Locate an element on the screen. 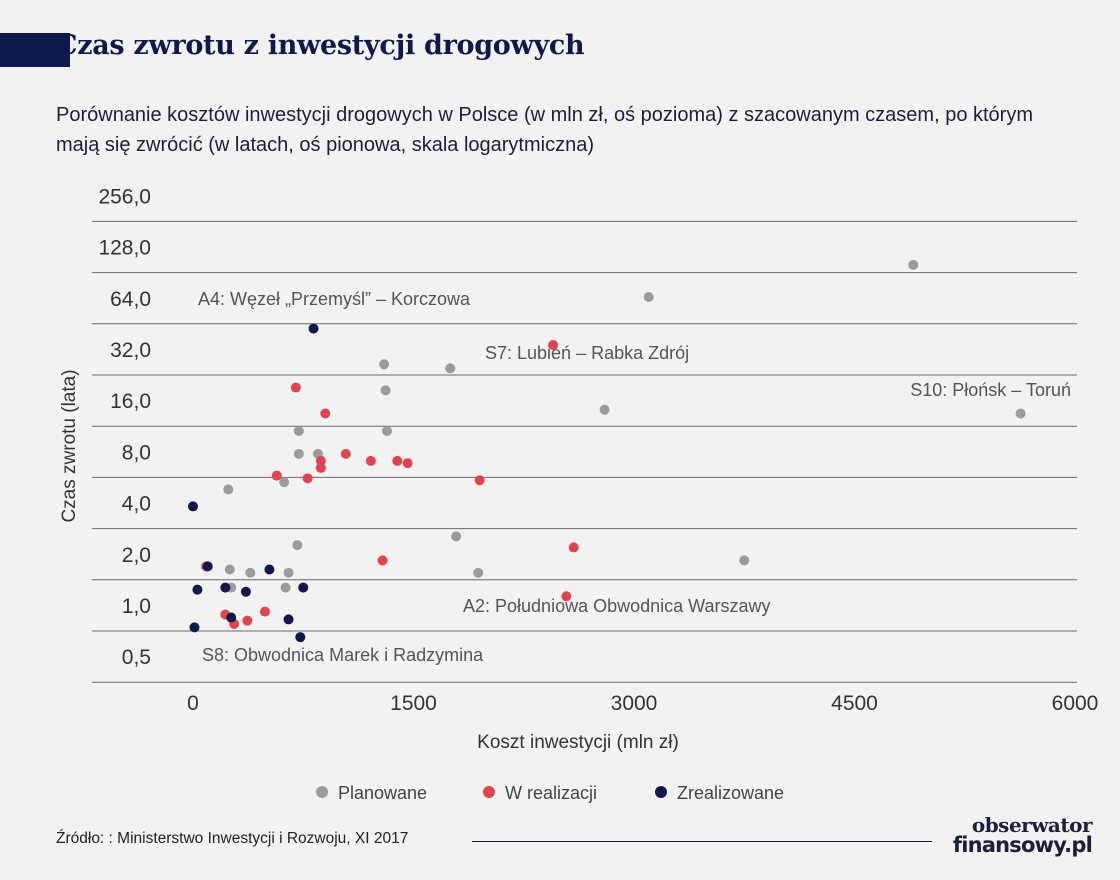  legend-label-in-progress: W realizacji is located at coordinates (551, 793).